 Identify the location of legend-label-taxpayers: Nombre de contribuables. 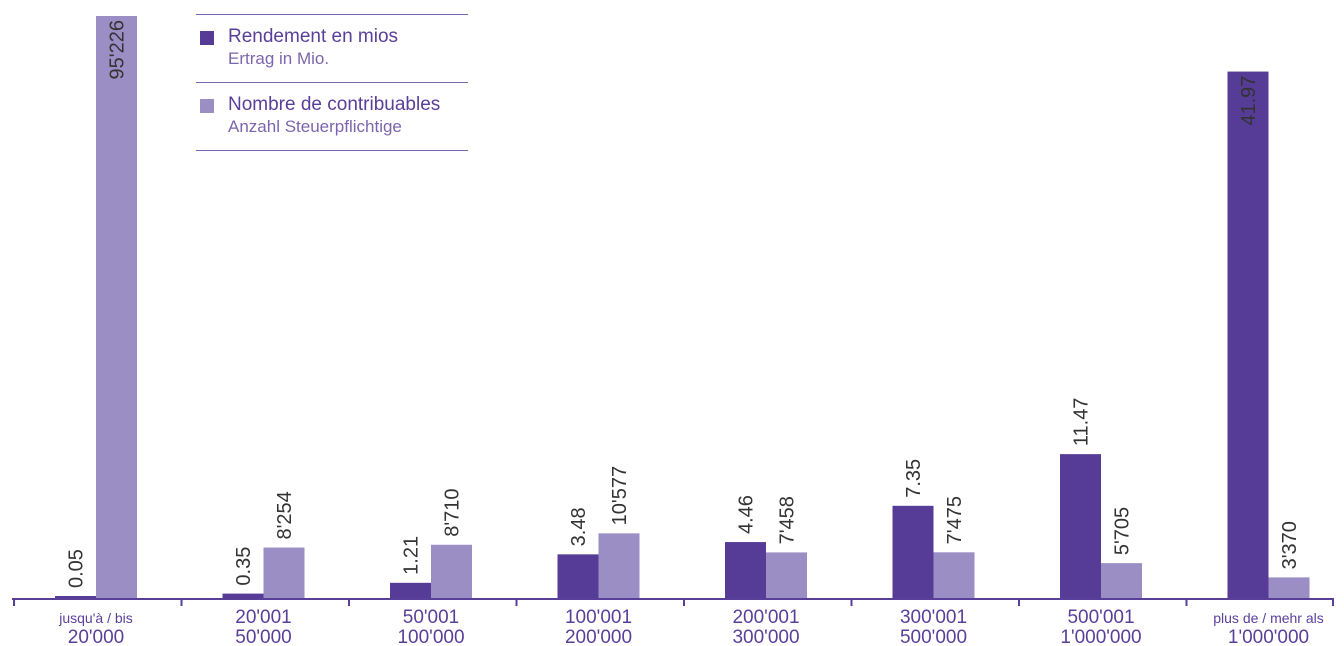
(334, 104).